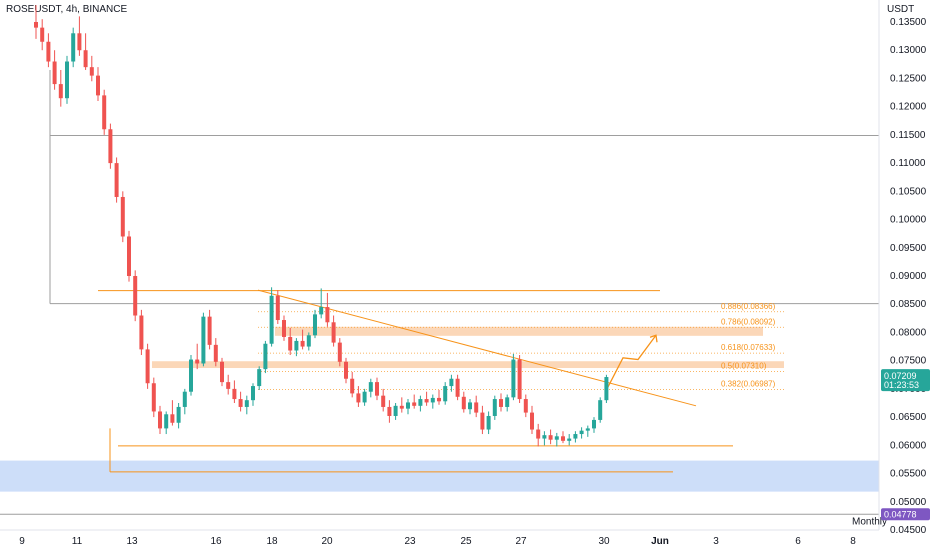  What do you see at coordinates (748, 306) in the screenshot?
I see `fib-label-0: 0.886(0.08366)` at bounding box center [748, 306].